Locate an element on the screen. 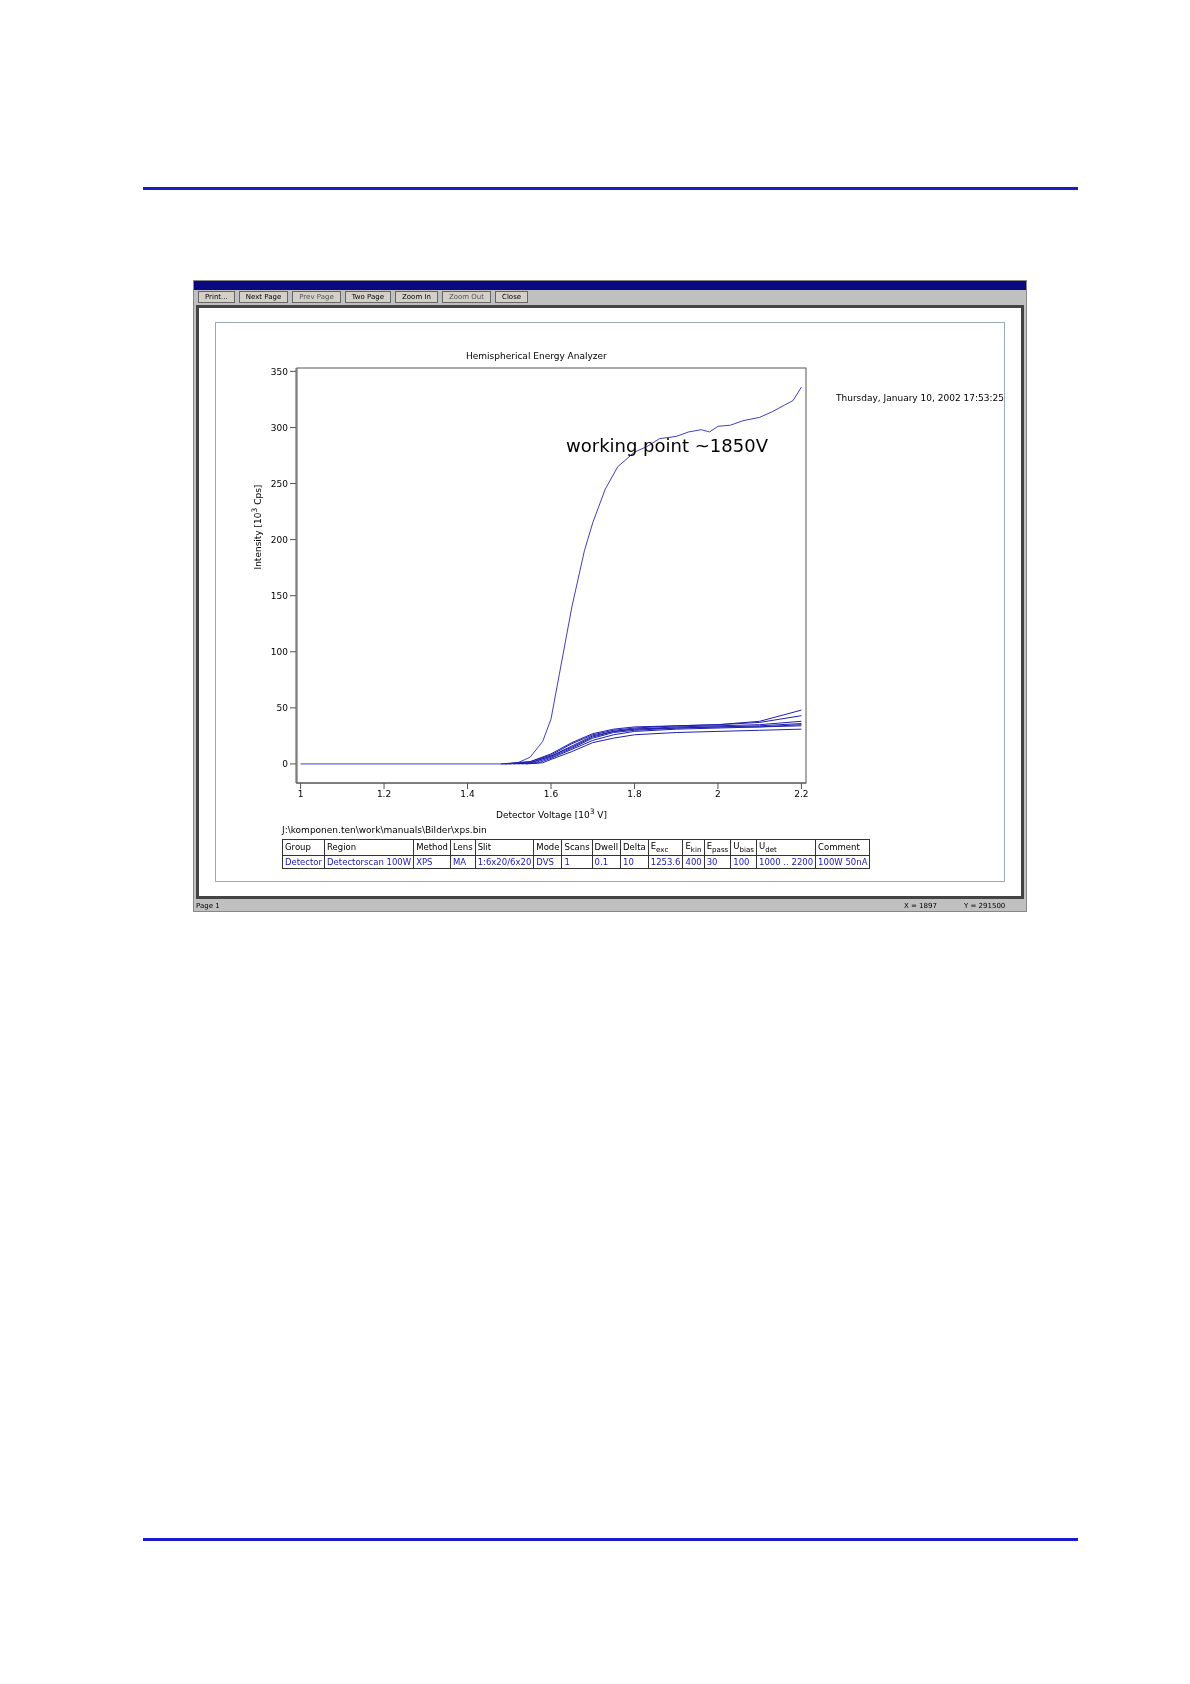  text: Comment is located at coordinates (842, 847).